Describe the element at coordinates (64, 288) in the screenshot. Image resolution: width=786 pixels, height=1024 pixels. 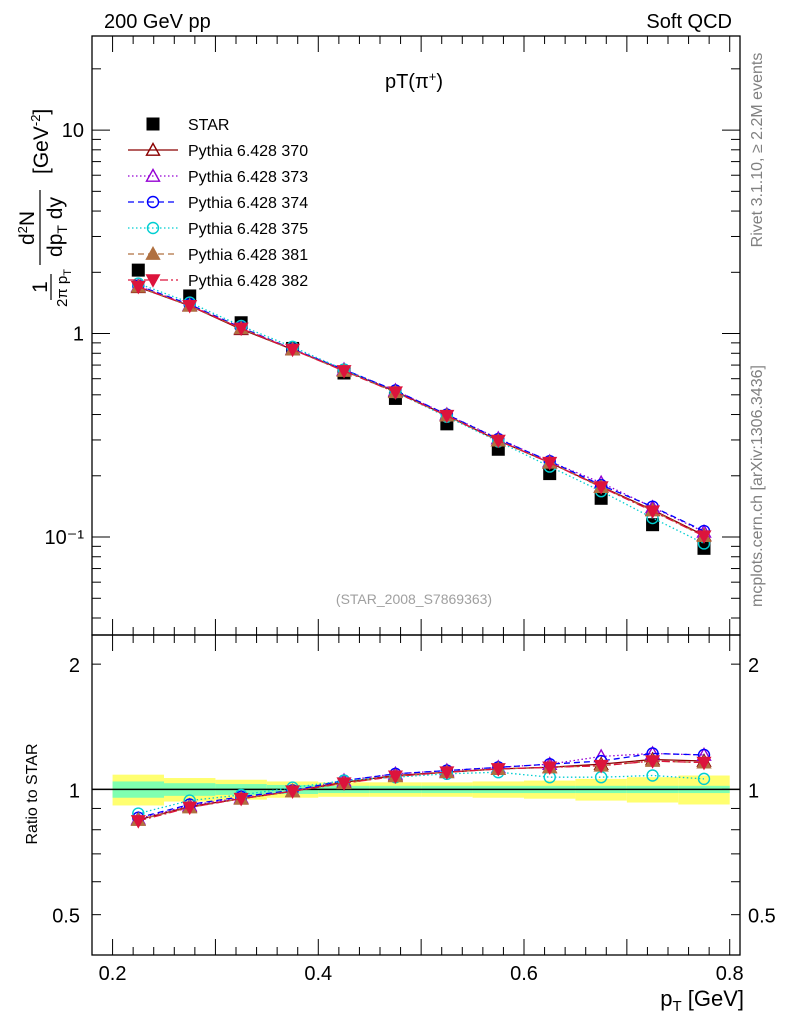
I see `svg-text: 2π pT` at that location.